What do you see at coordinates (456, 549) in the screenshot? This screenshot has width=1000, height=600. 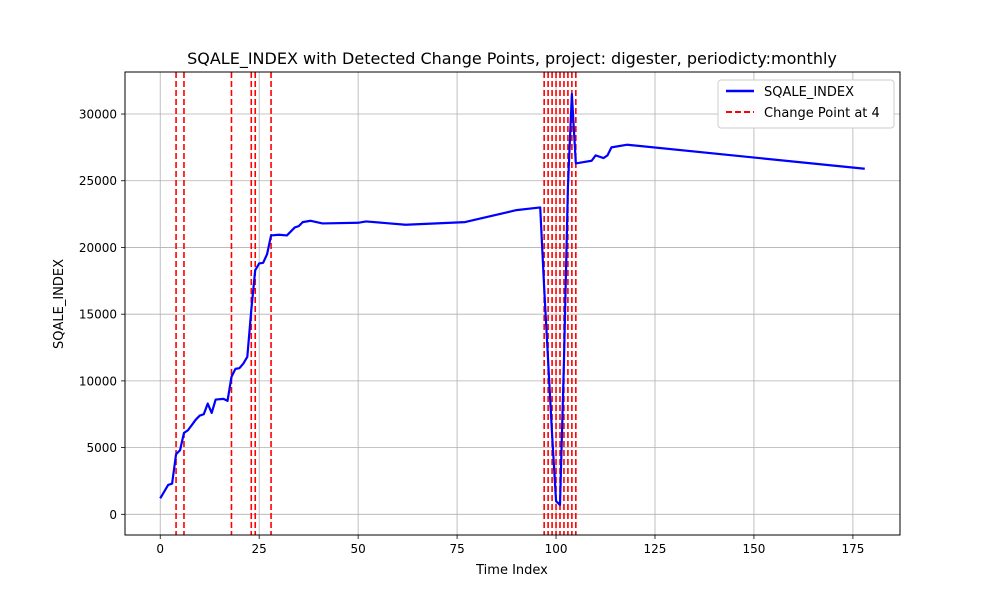 I see `x-tick-label: 75` at bounding box center [456, 549].